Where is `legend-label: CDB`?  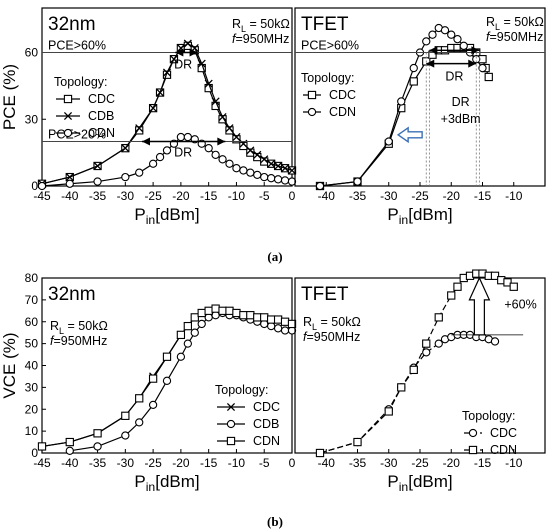 legend-label: CDB is located at coordinates (101, 116).